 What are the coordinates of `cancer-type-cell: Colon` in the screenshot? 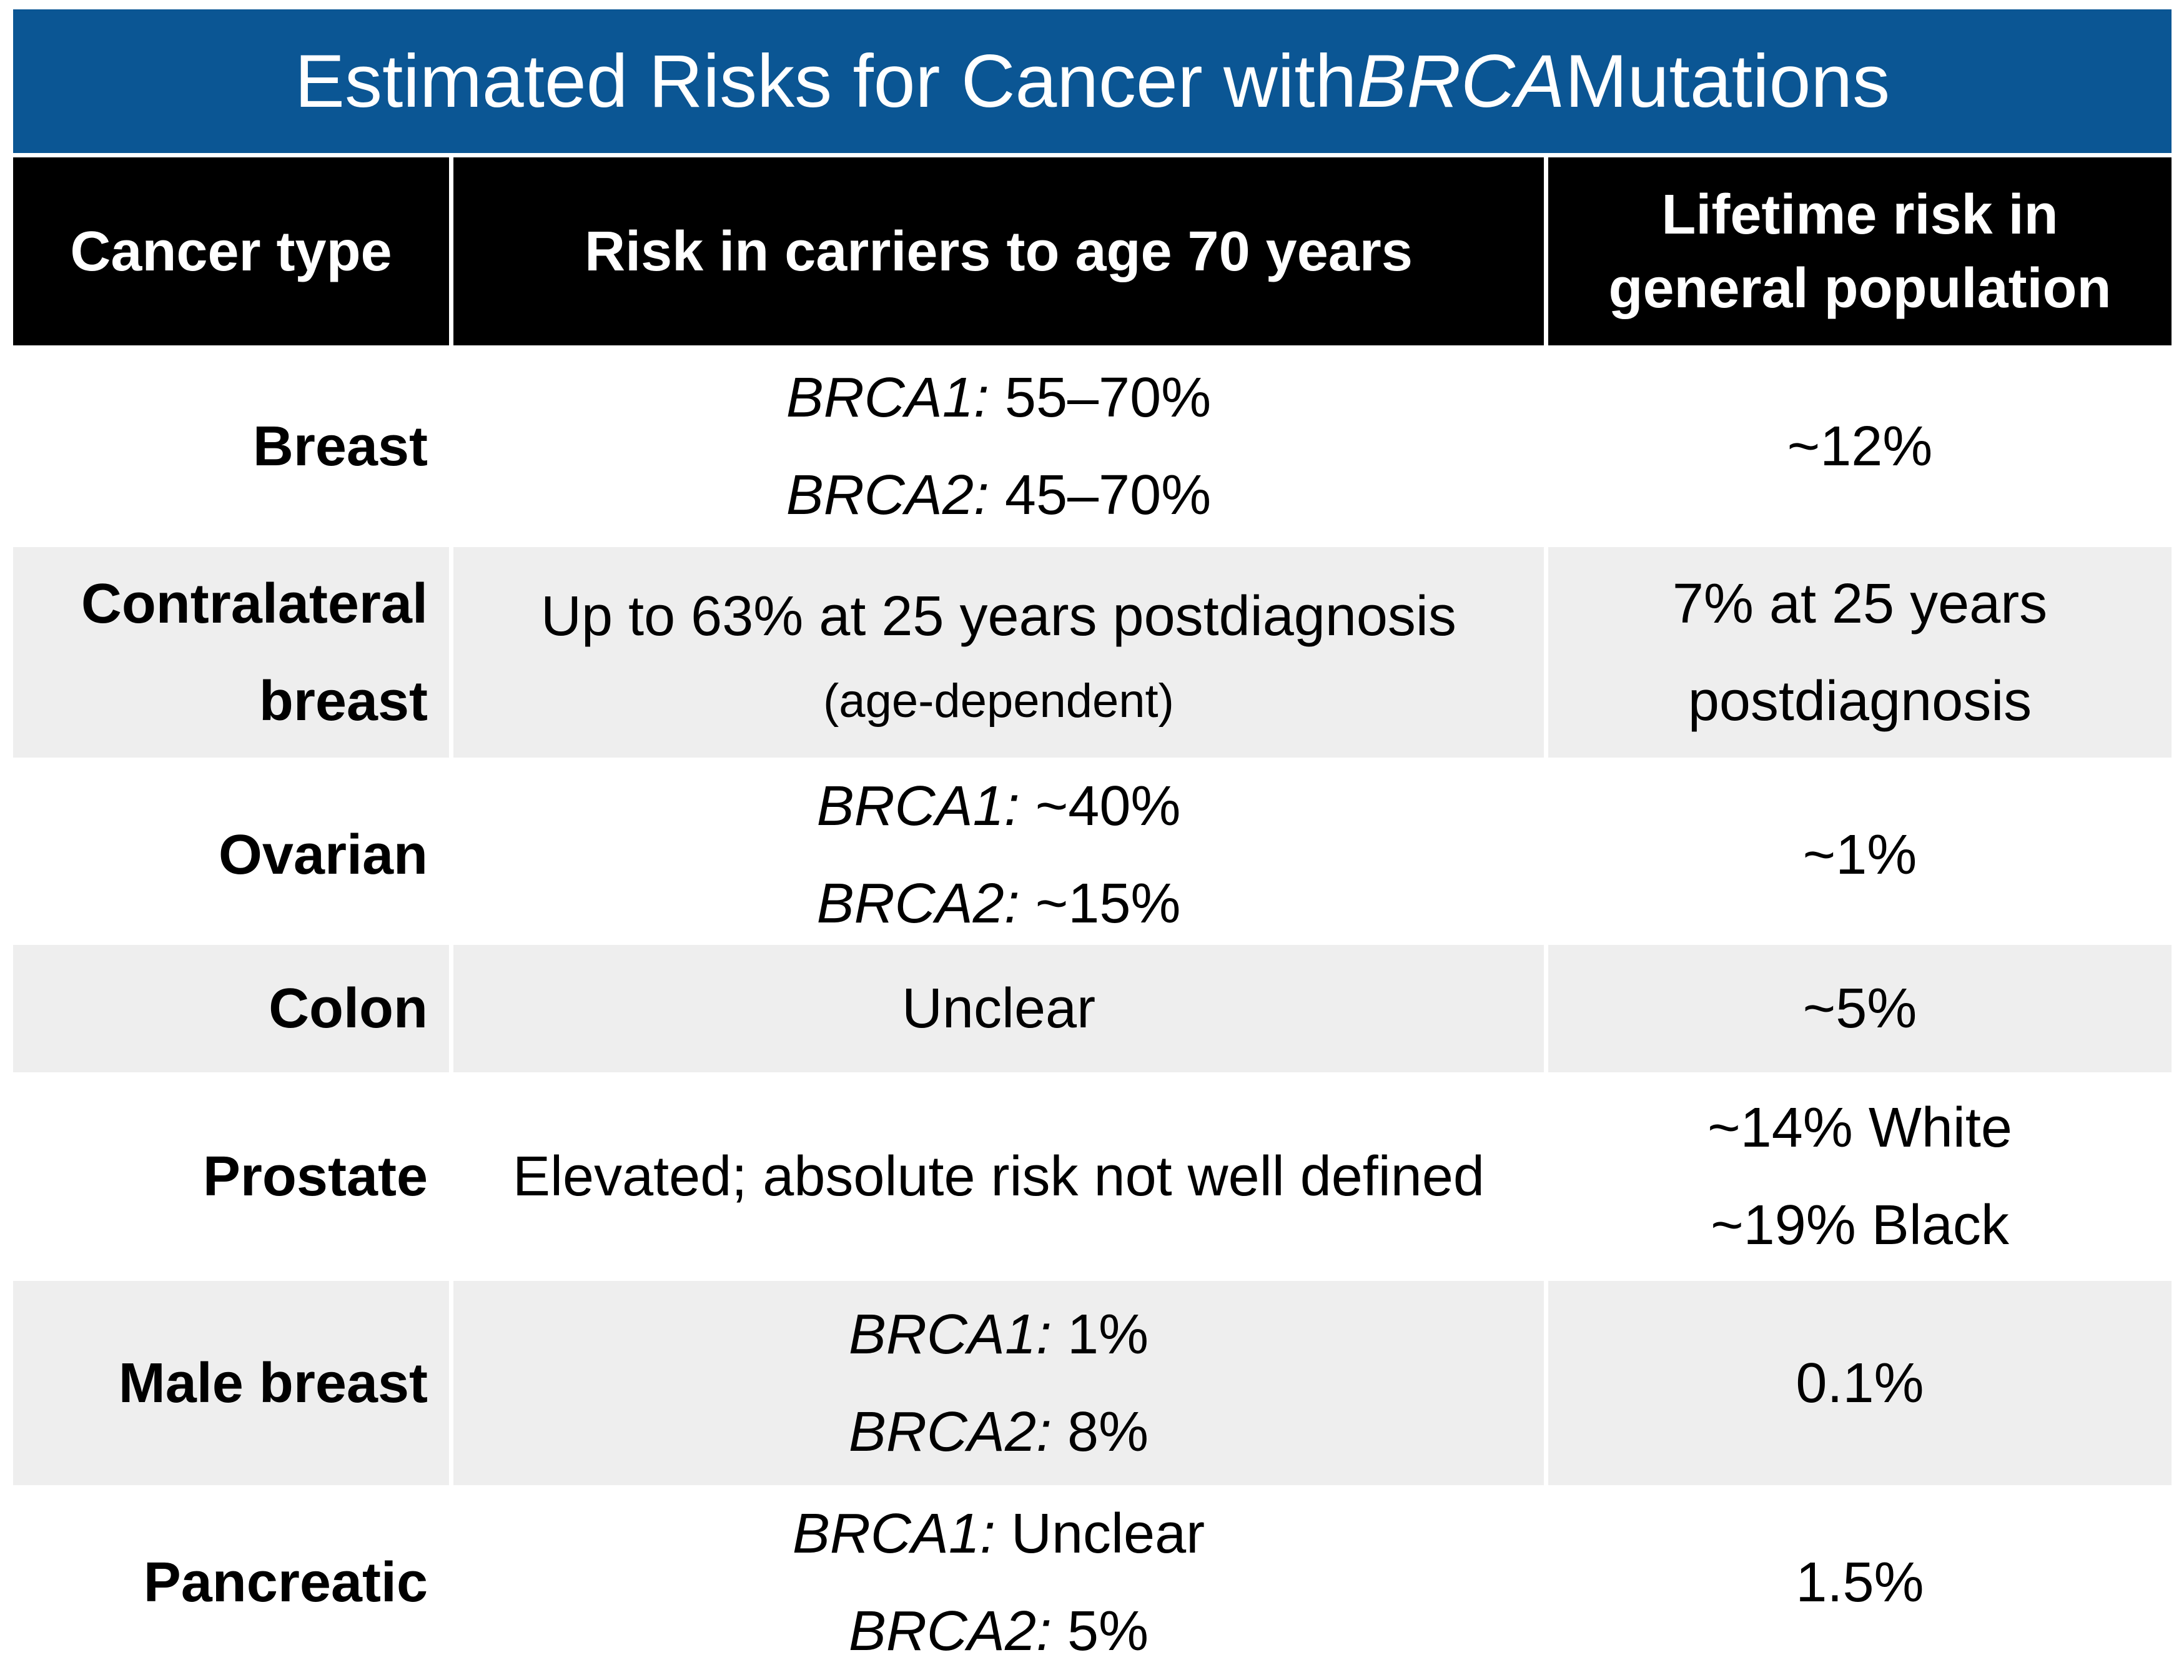 It's located at (231, 1009).